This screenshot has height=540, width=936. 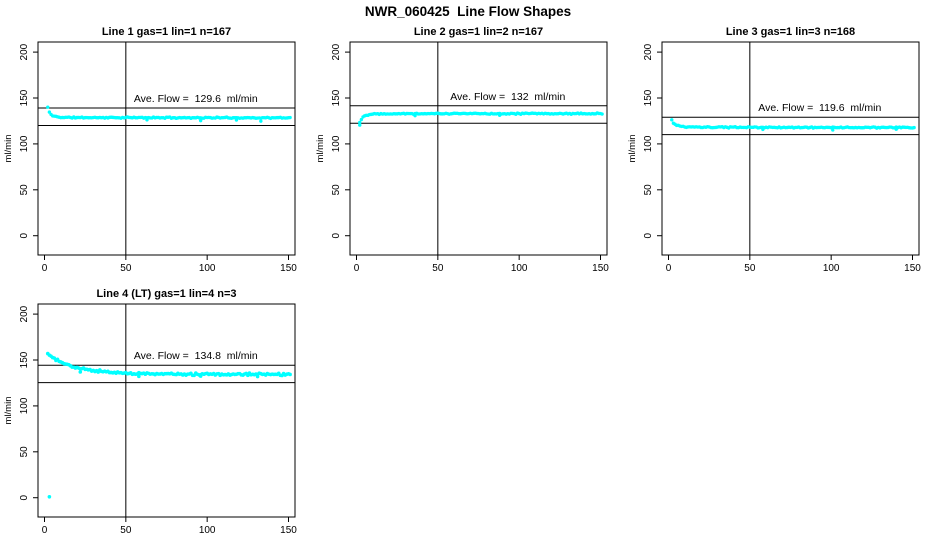 What do you see at coordinates (196, 99) in the screenshot?
I see `ave-flow-annotation: Ave. Flow = 129.6 ml/min` at bounding box center [196, 99].